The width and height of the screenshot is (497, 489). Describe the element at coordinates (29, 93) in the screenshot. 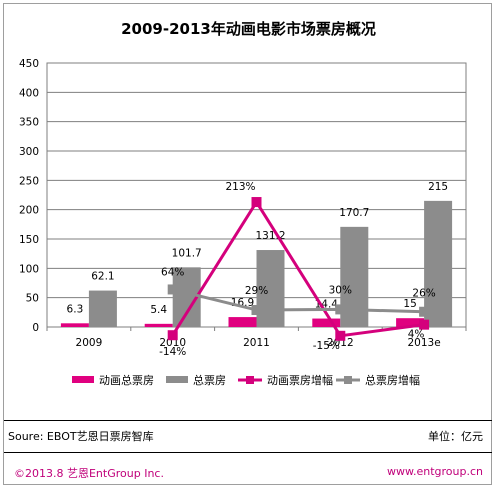

I see `y-tick-label: 400` at that location.